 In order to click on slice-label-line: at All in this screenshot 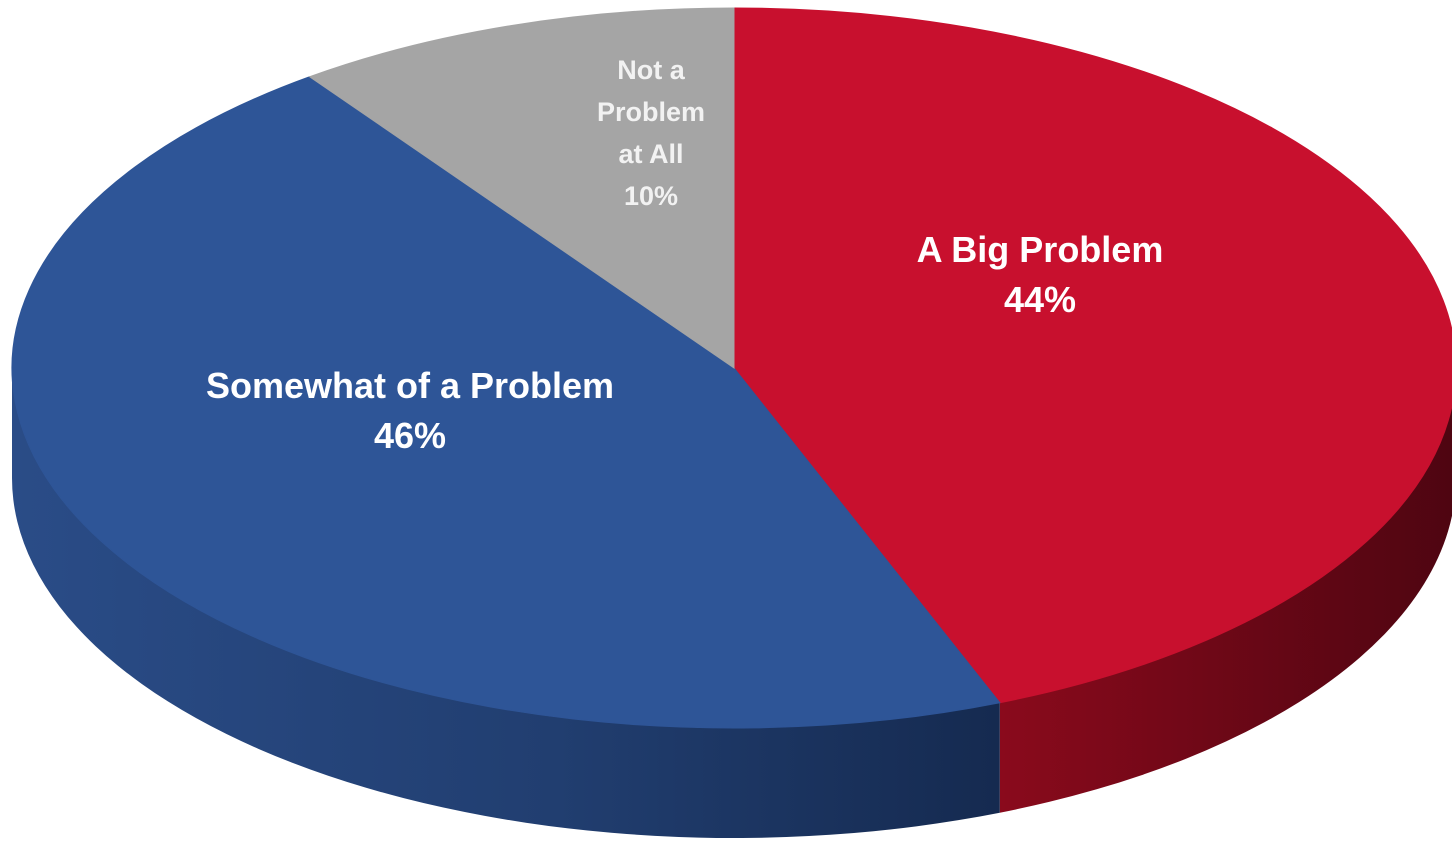, I will do `click(650, 154)`.